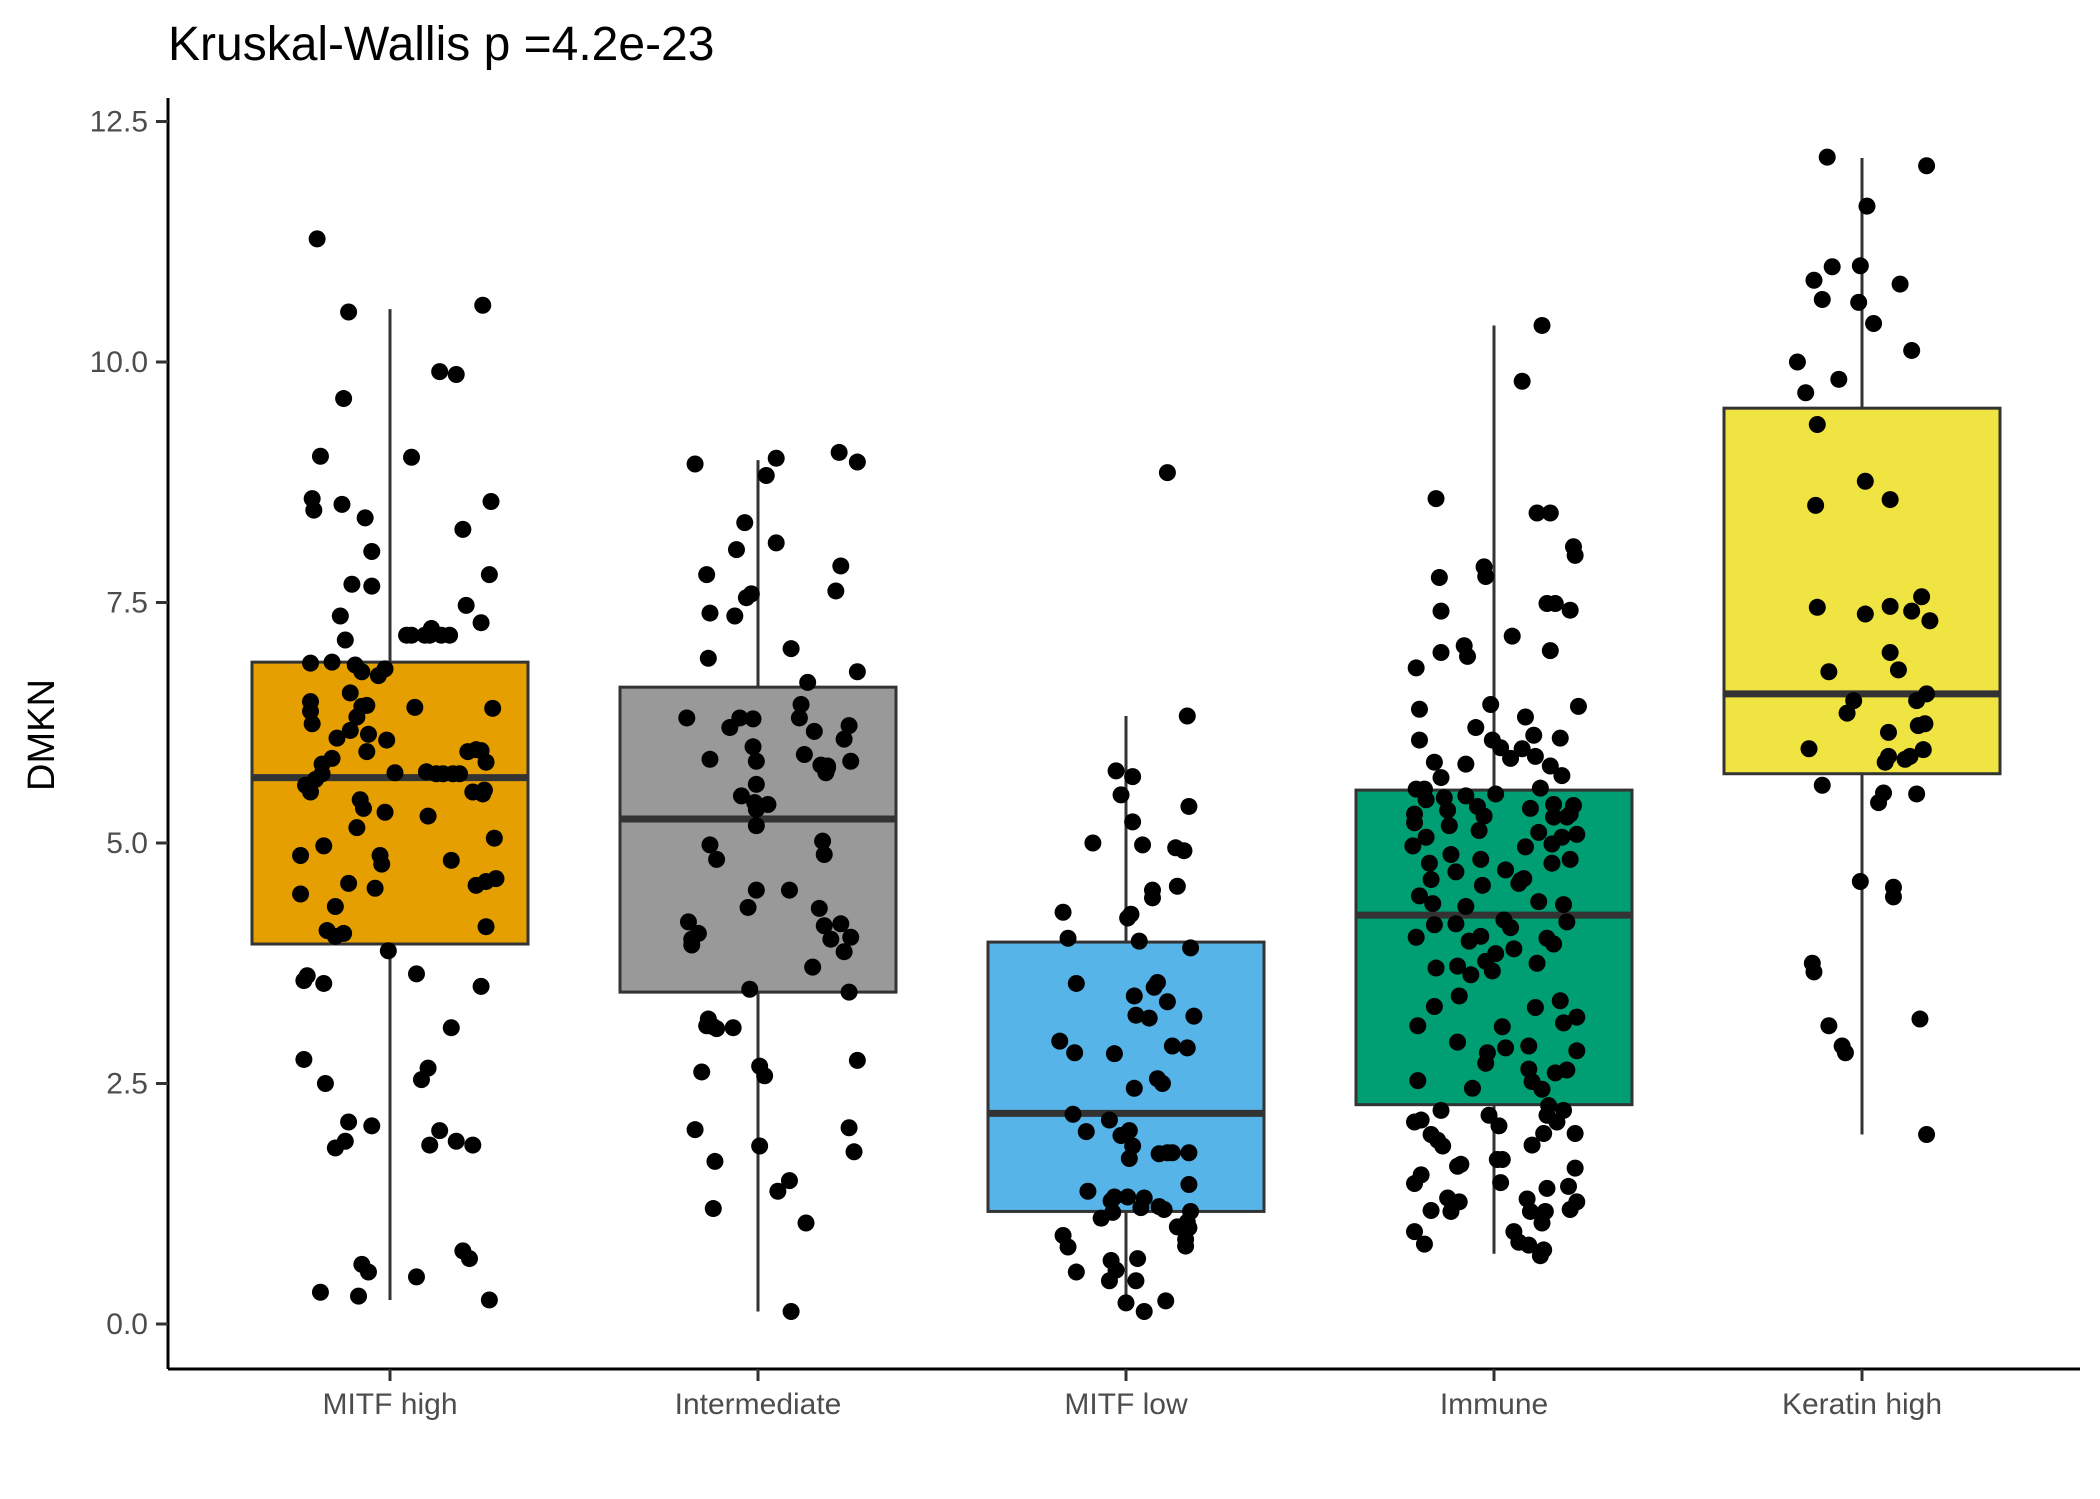 The image size is (2100, 1499). I want to click on box, so click(390, 803).